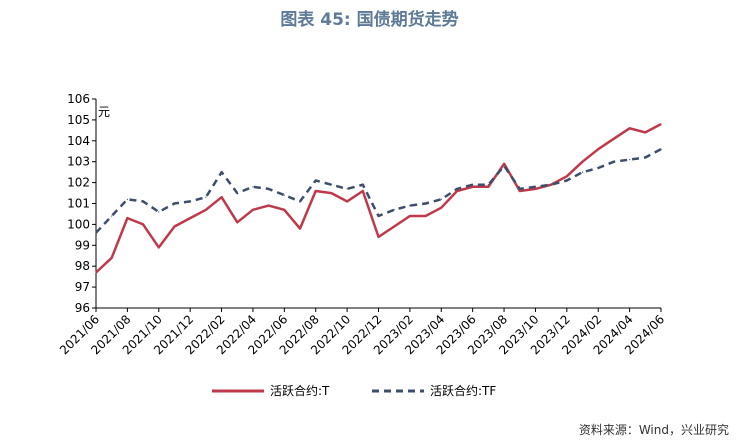 Image resolution: width=739 pixels, height=446 pixels. Describe the element at coordinates (463, 390) in the screenshot. I see `legend-label-1: 活跃合约:TF` at that location.